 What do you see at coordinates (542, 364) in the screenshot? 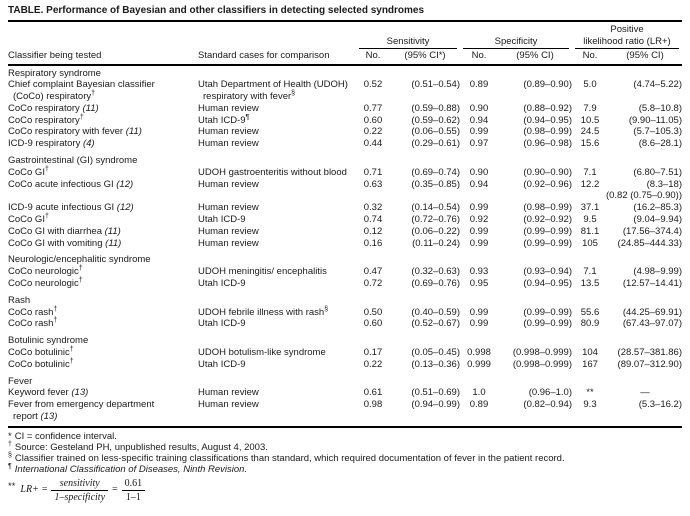
I see `specificity-ci-cell: (0.998–0.999)` at bounding box center [542, 364].